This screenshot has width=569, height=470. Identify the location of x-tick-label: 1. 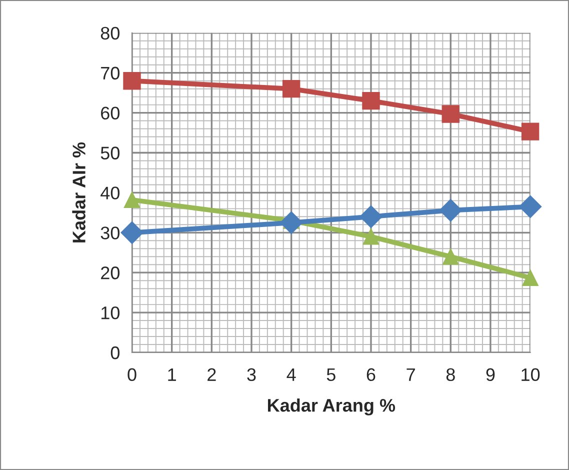
(172, 374).